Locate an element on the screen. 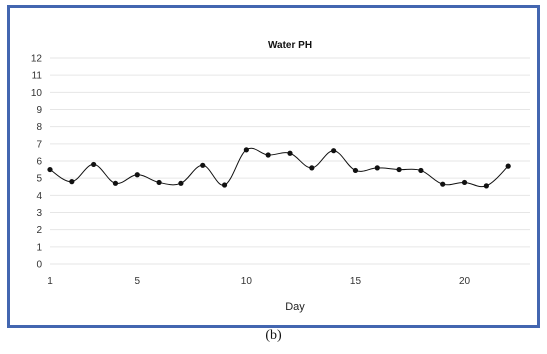 The width and height of the screenshot is (547, 354). y-tick-label: 3 is located at coordinates (39, 213).